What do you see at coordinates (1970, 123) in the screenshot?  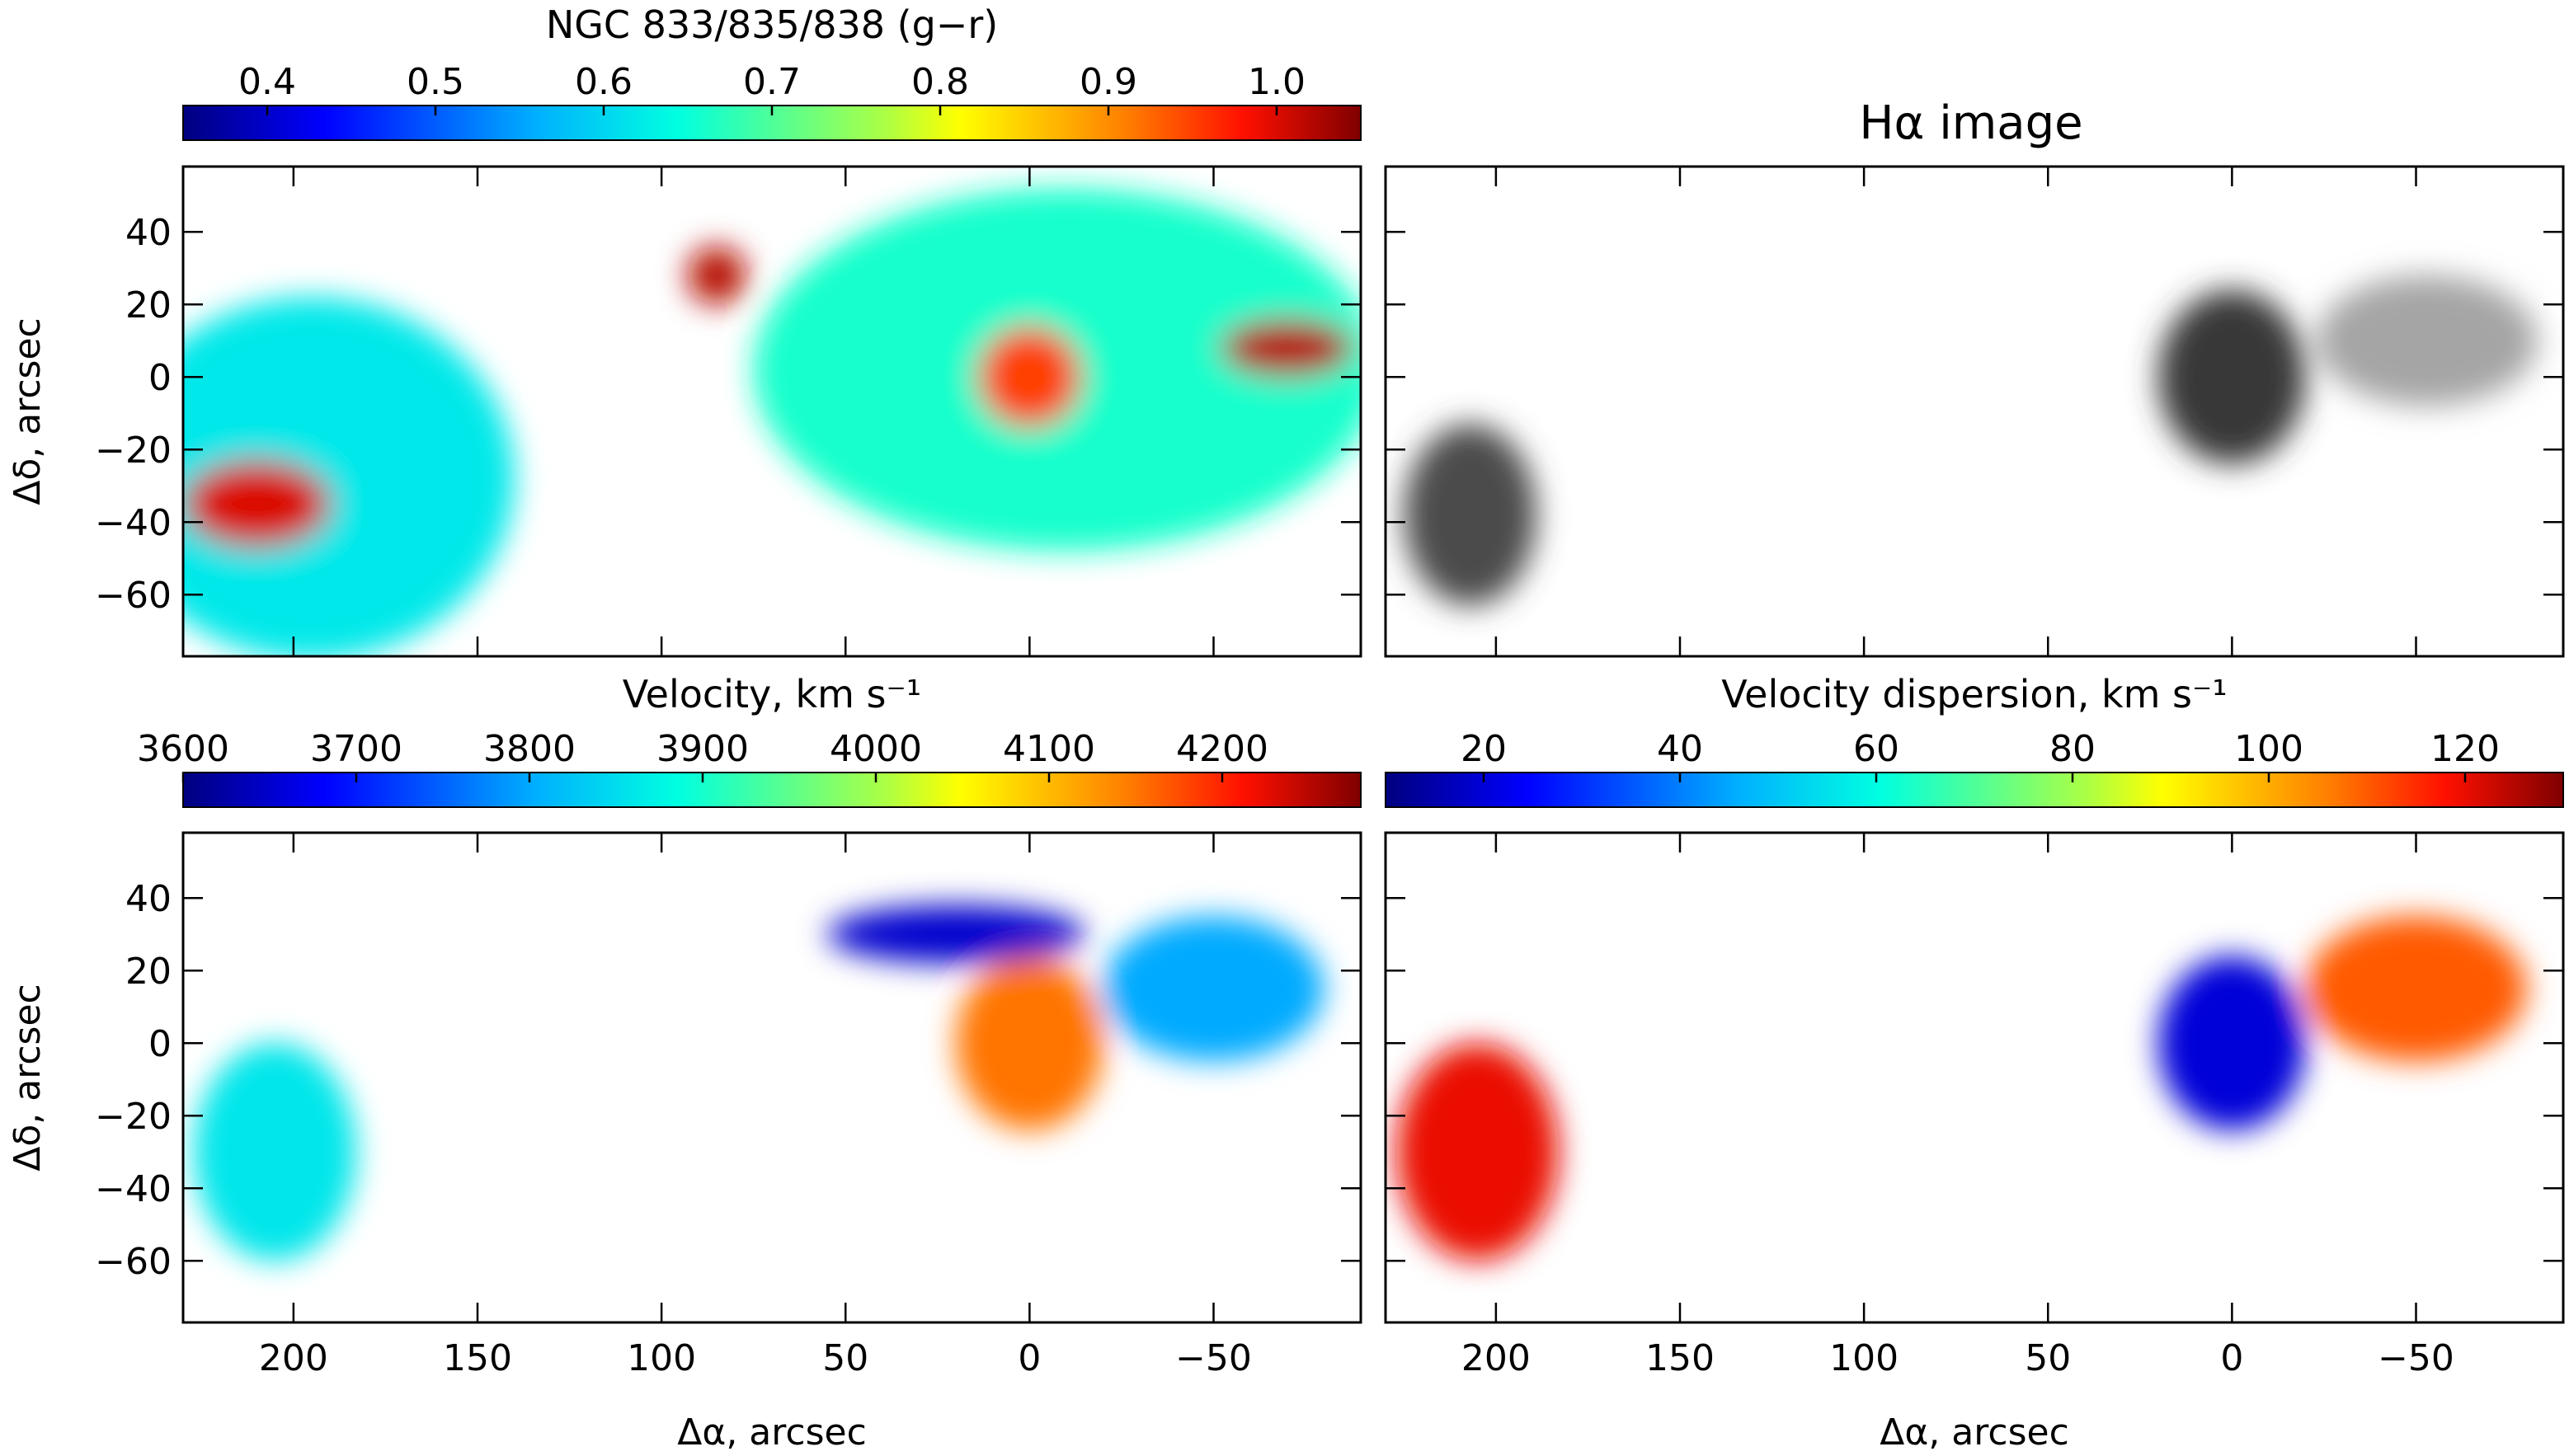 I see `halpha-title: Hα image` at bounding box center [1970, 123].